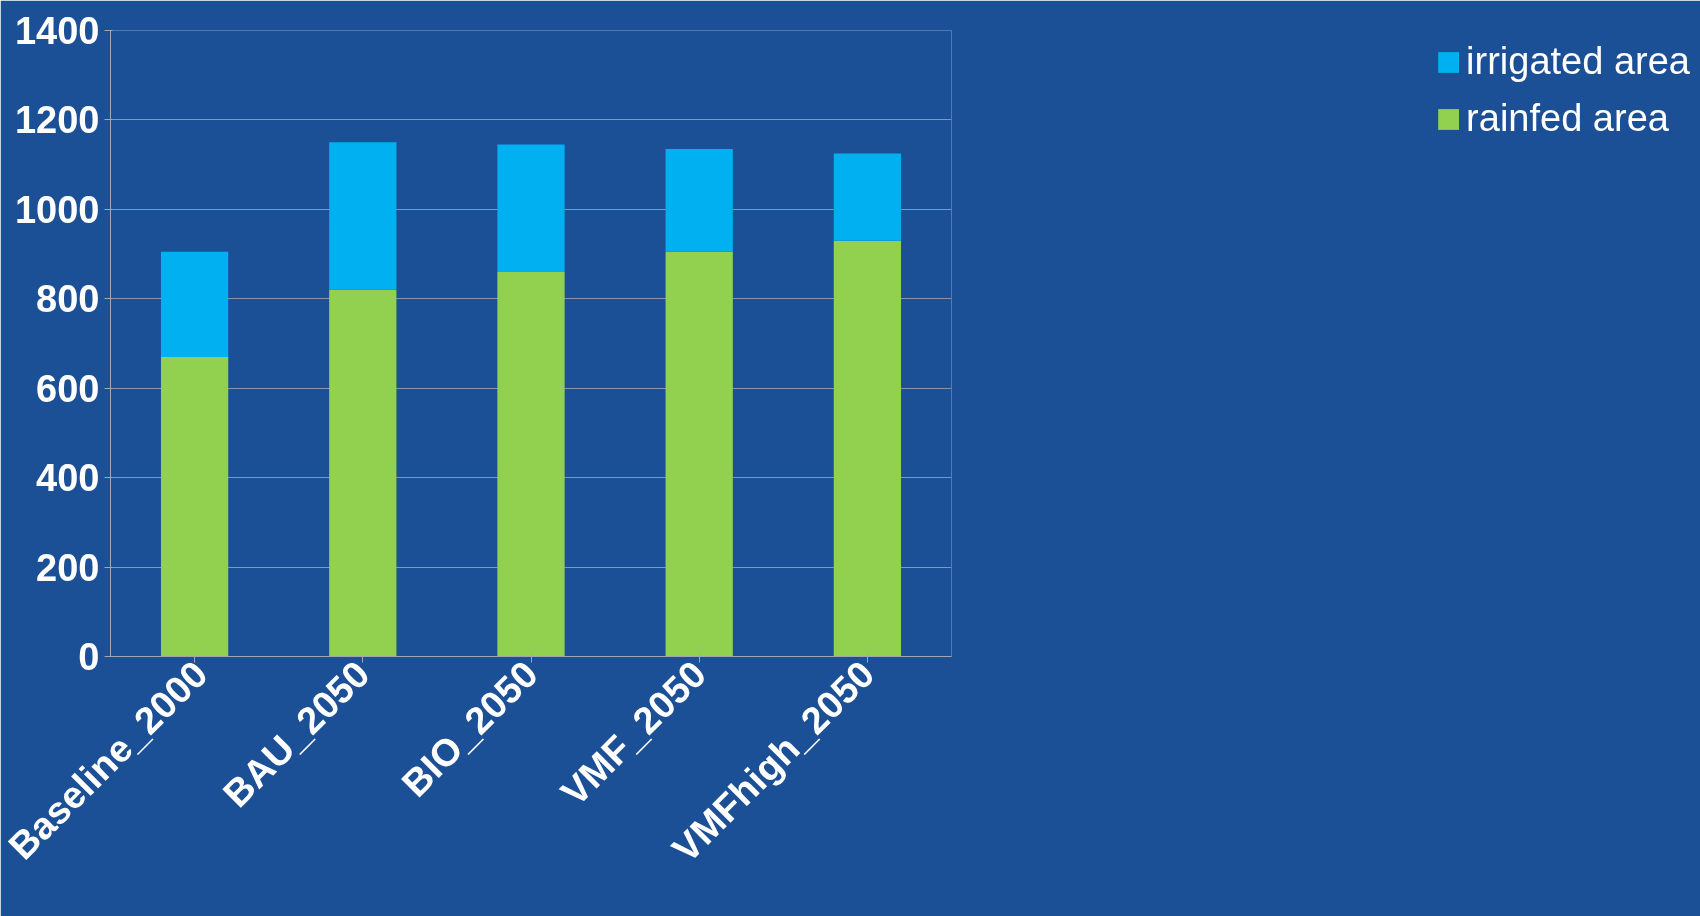 This screenshot has height=916, width=1700. Describe the element at coordinates (68, 299) in the screenshot. I see `y-tick-label: 800` at that location.